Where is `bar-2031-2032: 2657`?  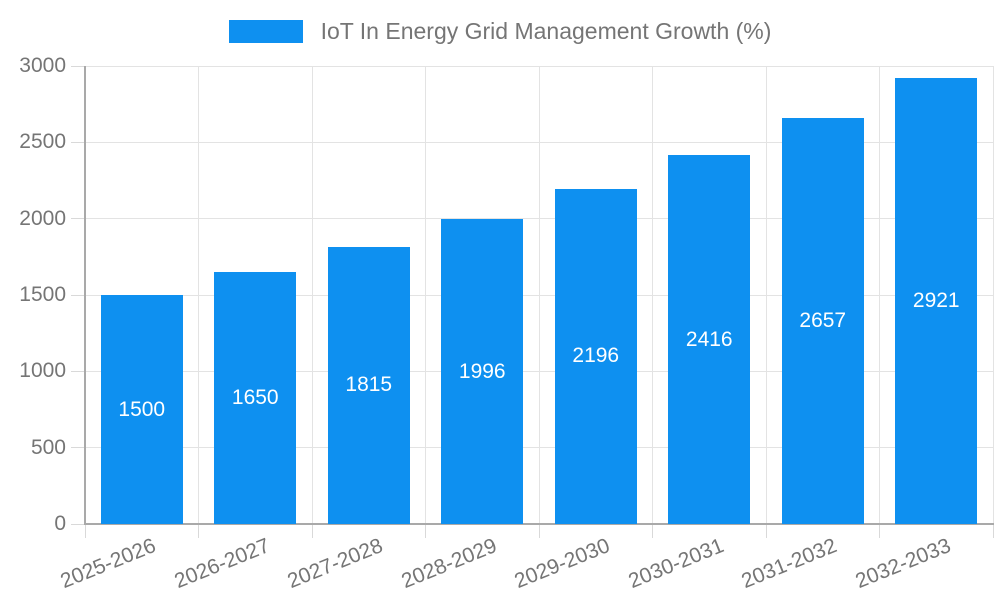
bar-2031-2032: 2657 is located at coordinates (822, 321).